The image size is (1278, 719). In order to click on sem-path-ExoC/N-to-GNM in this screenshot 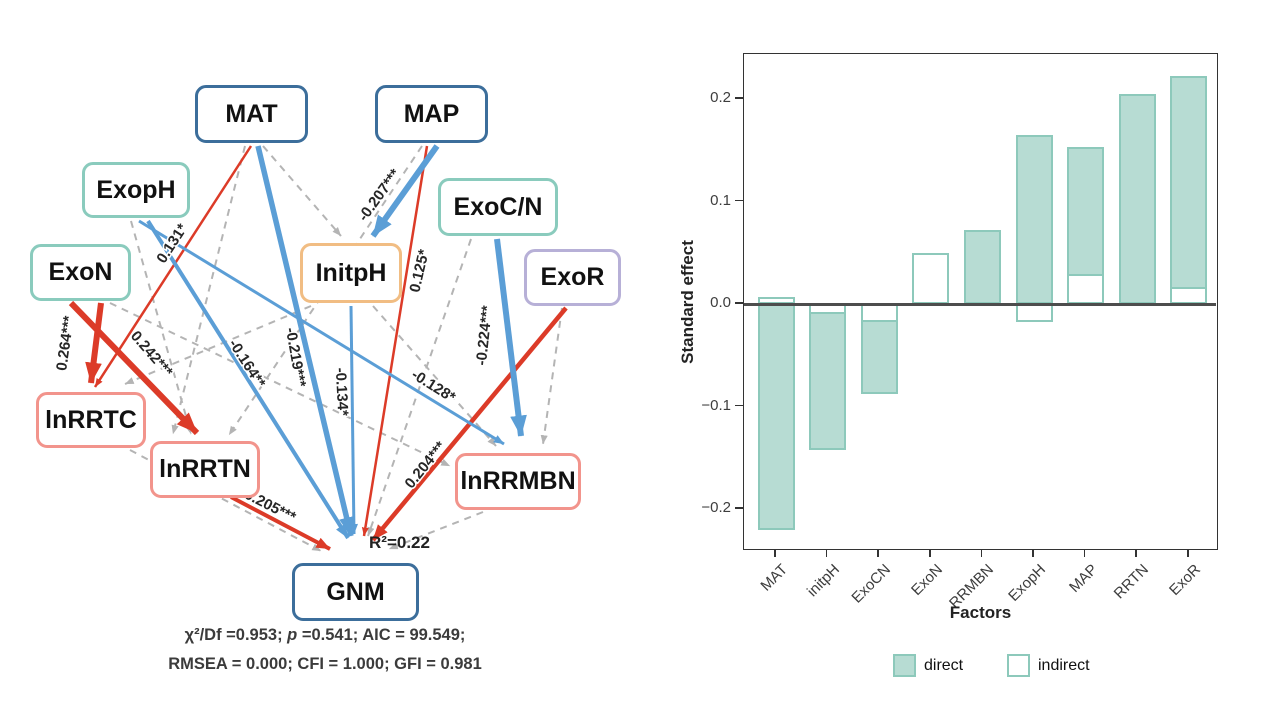, I will do `click(419, 387)`.